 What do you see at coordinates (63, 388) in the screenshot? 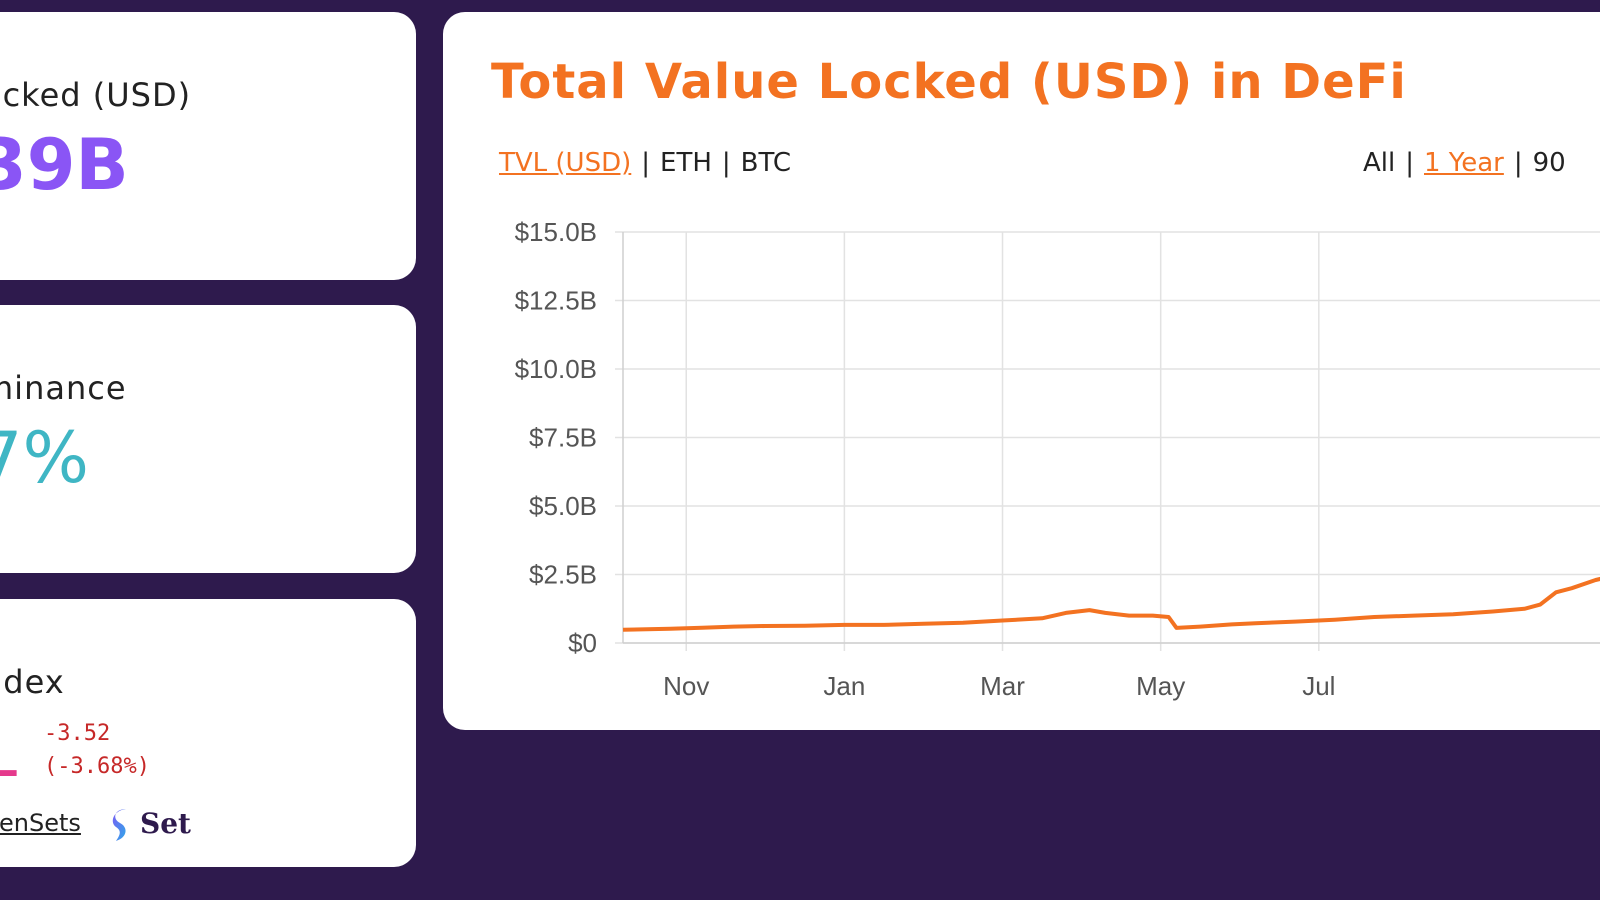
I see `dominance-stat-title: minance` at bounding box center [63, 388].